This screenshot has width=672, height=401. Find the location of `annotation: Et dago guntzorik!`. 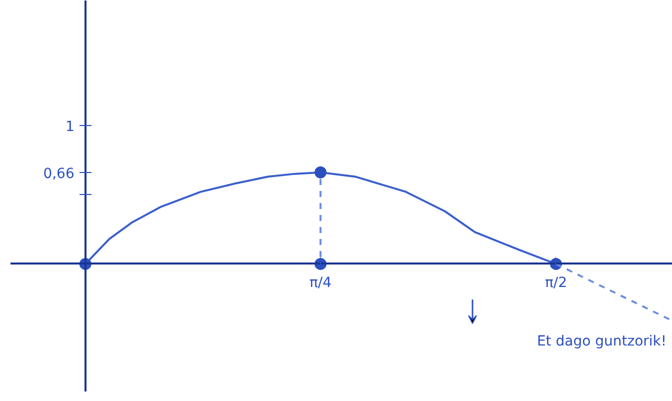

annotation: Et dago guntzorik! is located at coordinates (601, 342).